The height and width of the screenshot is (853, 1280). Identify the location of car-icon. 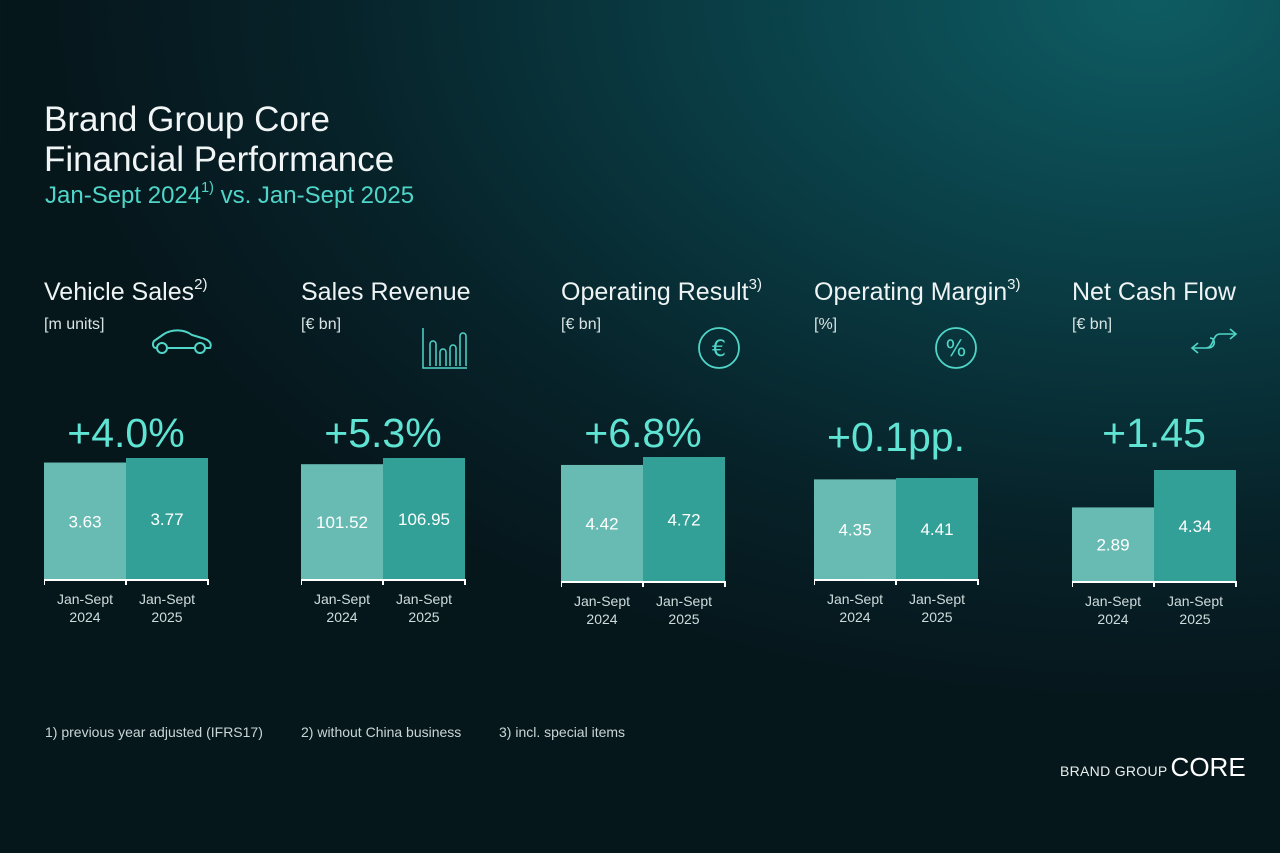
(182, 343).